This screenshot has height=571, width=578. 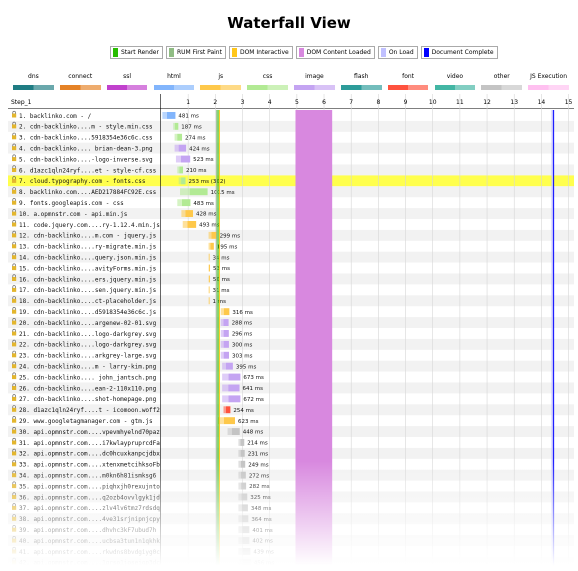 What do you see at coordinates (196, 171) in the screenshot?
I see `duration-label: 210 ms` at bounding box center [196, 171].